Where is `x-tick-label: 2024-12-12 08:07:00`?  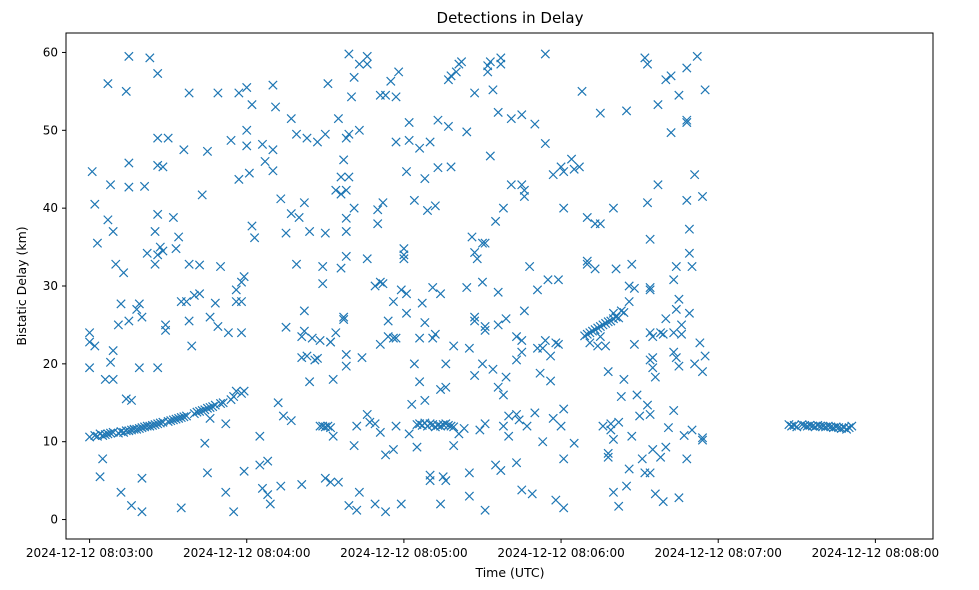
x-tick-label: 2024-12-12 08:07:00 is located at coordinates (717, 553).